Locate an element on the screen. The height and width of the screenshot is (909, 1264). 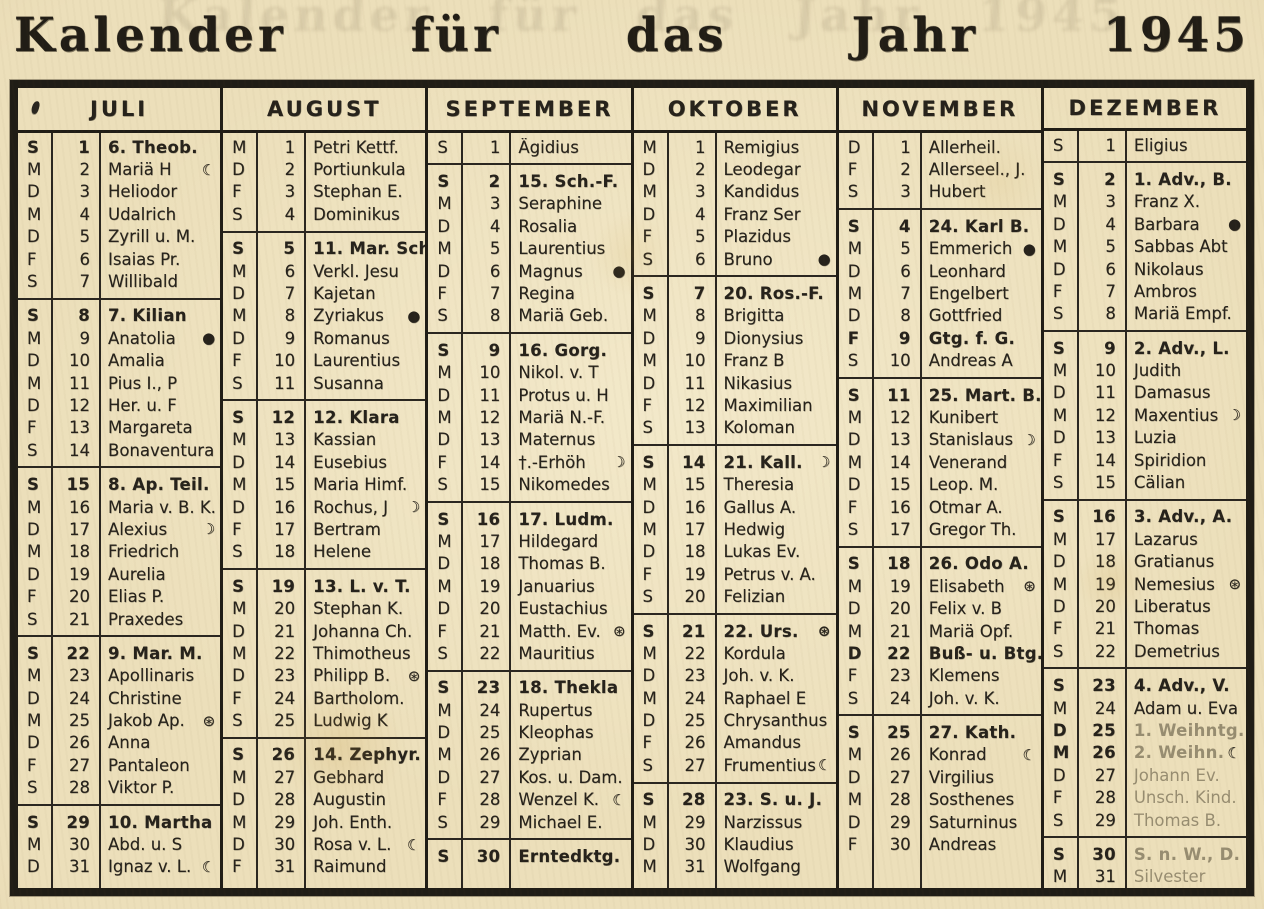
week-separator is located at coordinates (529, 670).